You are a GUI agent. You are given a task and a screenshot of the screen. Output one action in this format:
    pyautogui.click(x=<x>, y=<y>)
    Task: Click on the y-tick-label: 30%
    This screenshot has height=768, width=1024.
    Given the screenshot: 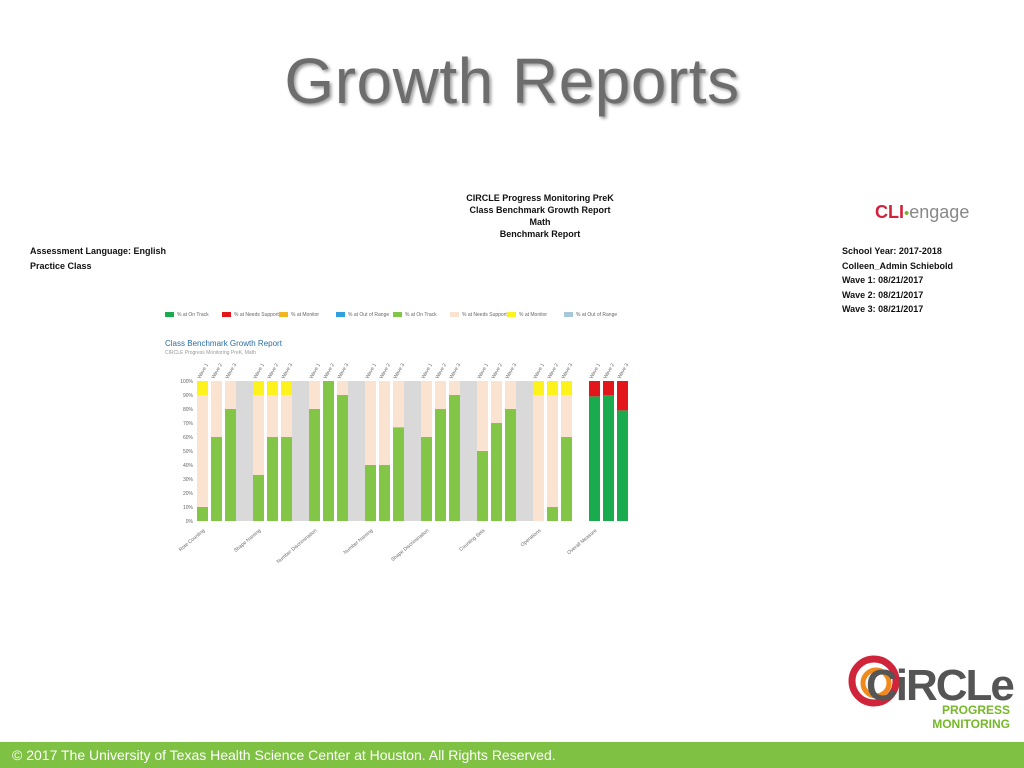 What is the action you would take?
    pyautogui.click(x=188, y=480)
    